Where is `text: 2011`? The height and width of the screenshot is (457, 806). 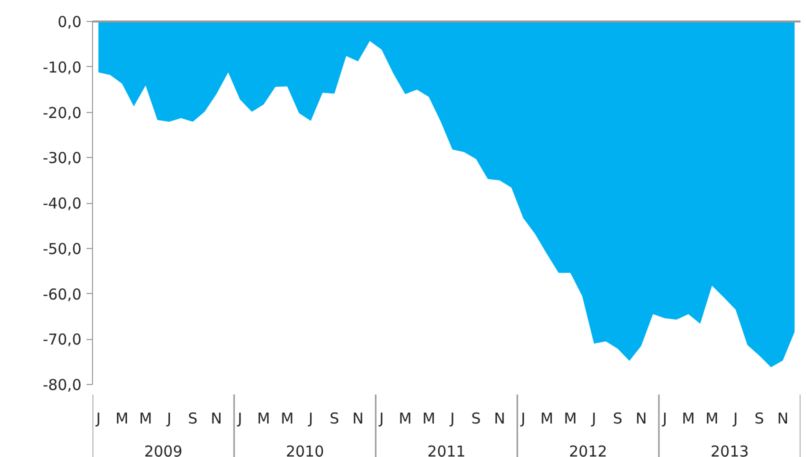
text: 2011 is located at coordinates (446, 449).